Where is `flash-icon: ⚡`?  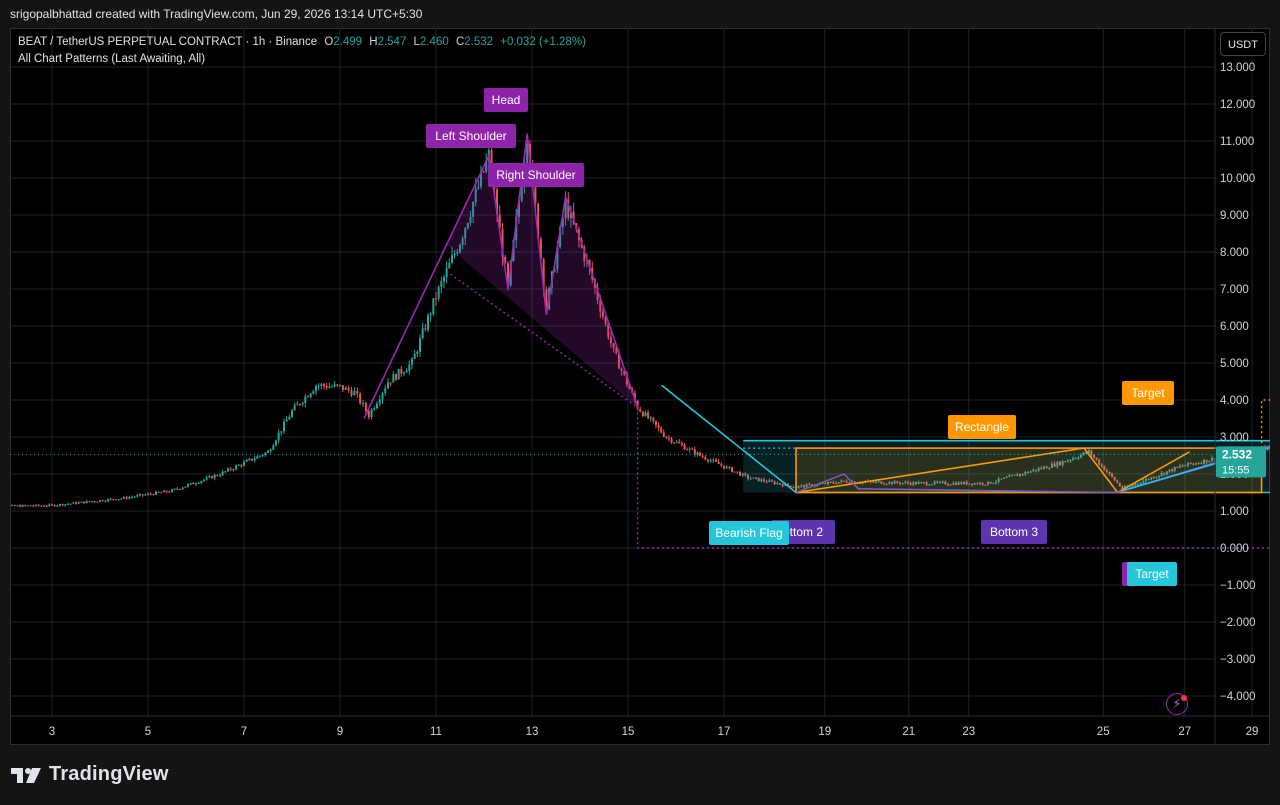 flash-icon: ⚡ is located at coordinates (1177, 704).